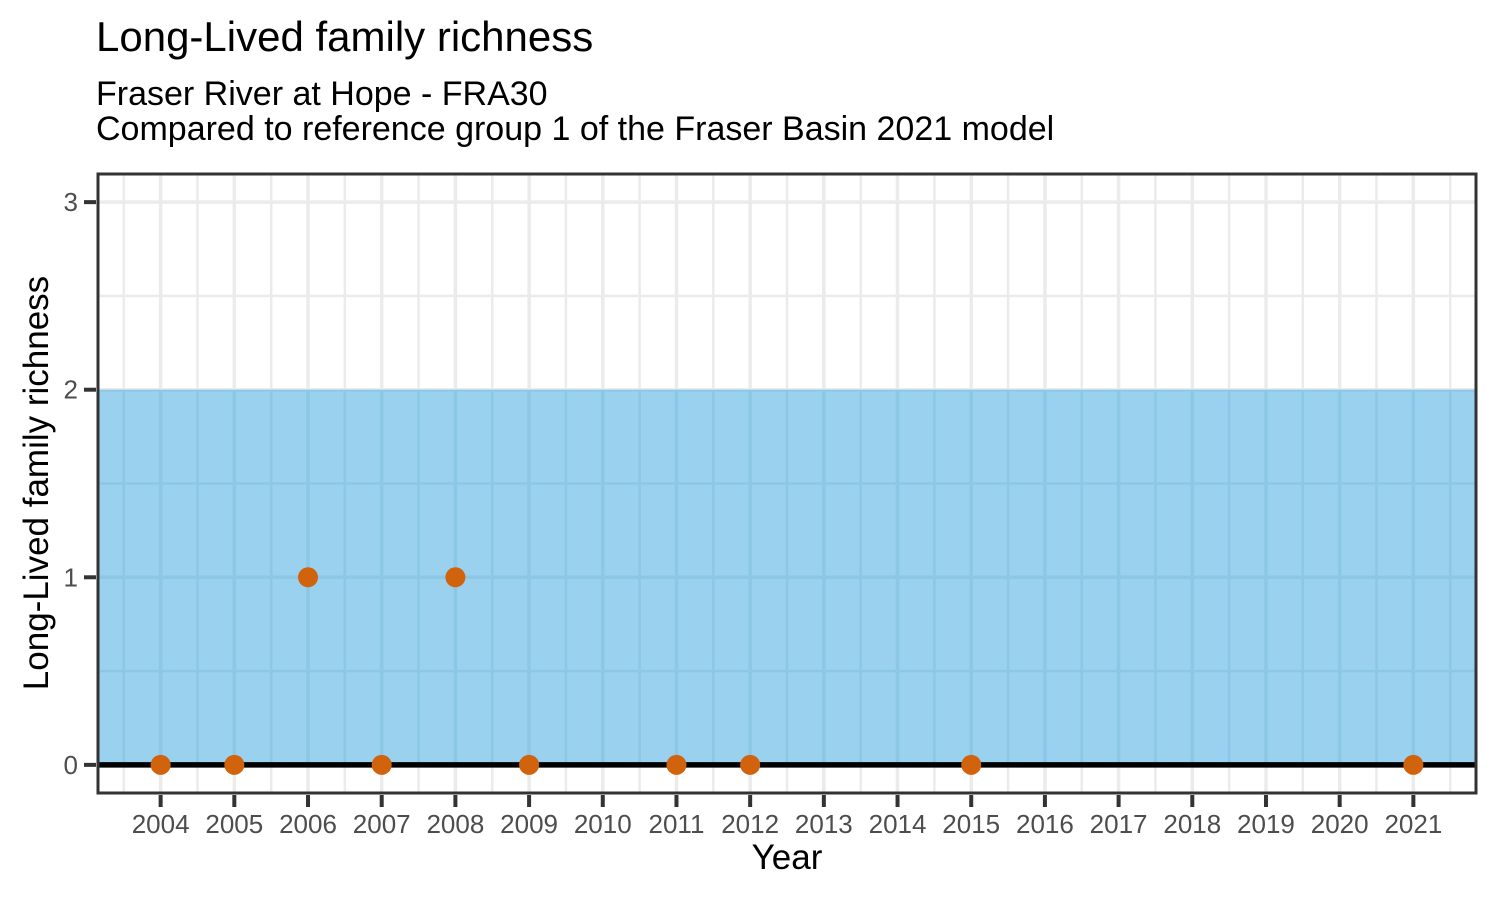 The width and height of the screenshot is (1500, 900). Describe the element at coordinates (1340, 824) in the screenshot. I see `x-tick-label: 2020` at that location.